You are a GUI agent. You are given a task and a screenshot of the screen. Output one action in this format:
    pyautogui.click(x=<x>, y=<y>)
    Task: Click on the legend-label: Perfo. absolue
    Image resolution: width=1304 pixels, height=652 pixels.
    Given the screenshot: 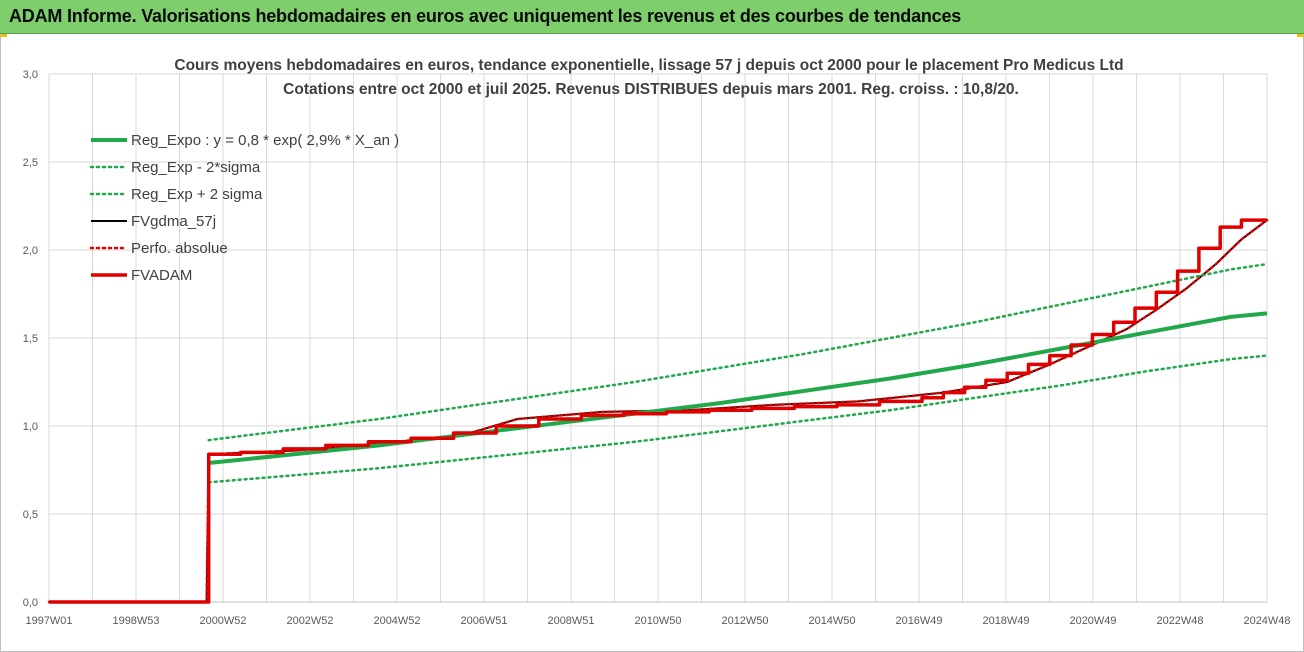 What is the action you would take?
    pyautogui.click(x=179, y=248)
    